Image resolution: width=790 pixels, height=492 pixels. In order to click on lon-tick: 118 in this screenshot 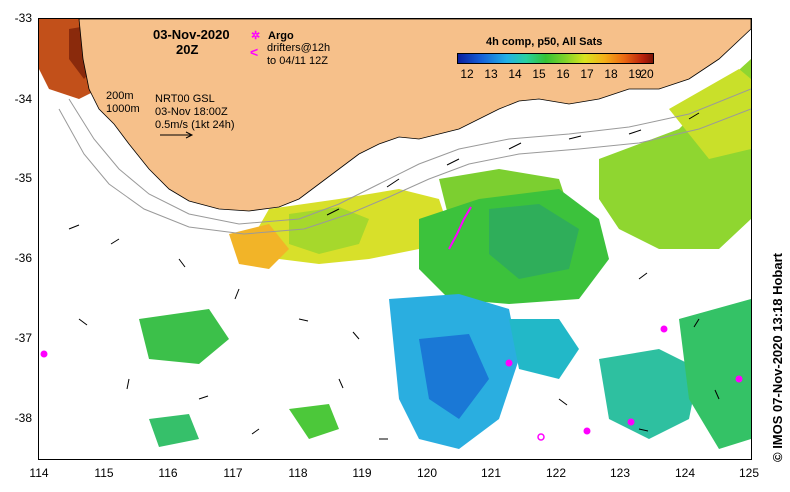, I will do `click(298, 473)`.